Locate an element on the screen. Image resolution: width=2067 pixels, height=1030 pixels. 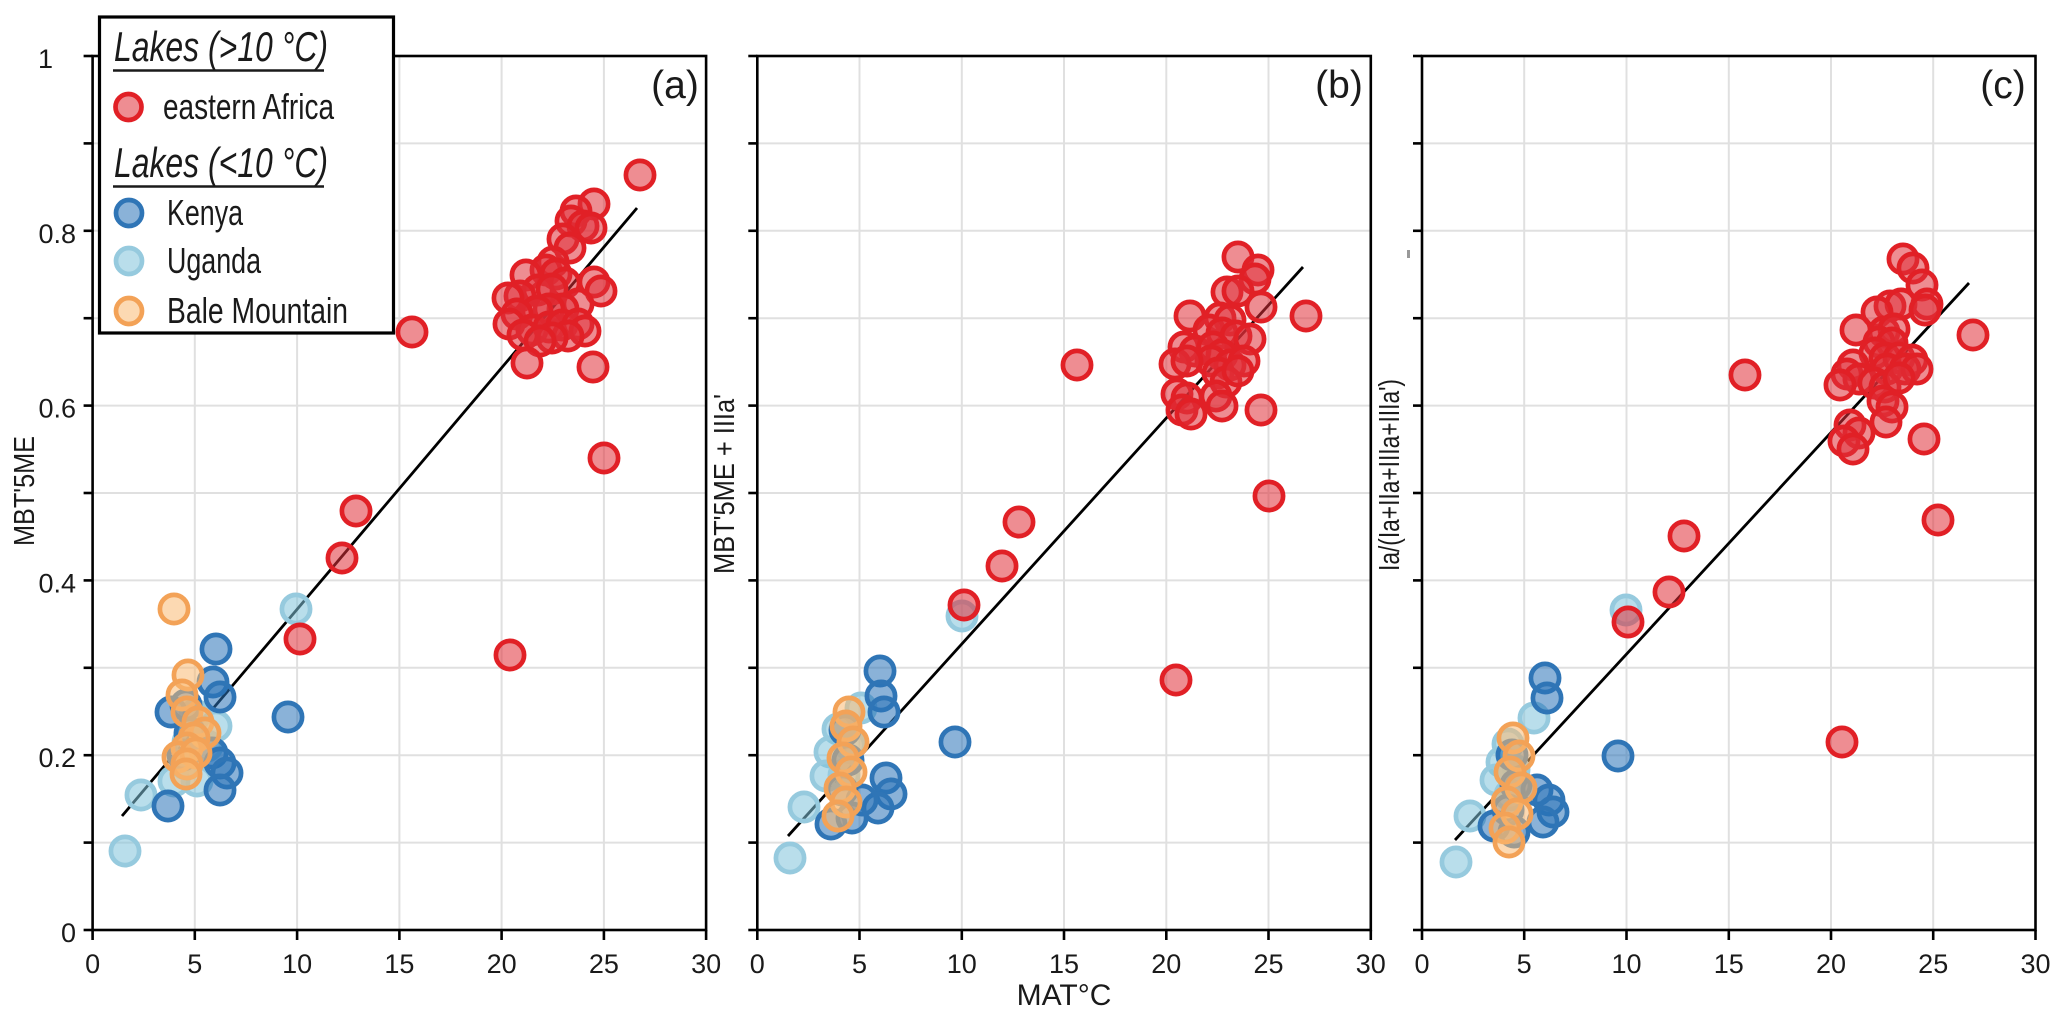
svg-text: Uganda is located at coordinates (214, 260).